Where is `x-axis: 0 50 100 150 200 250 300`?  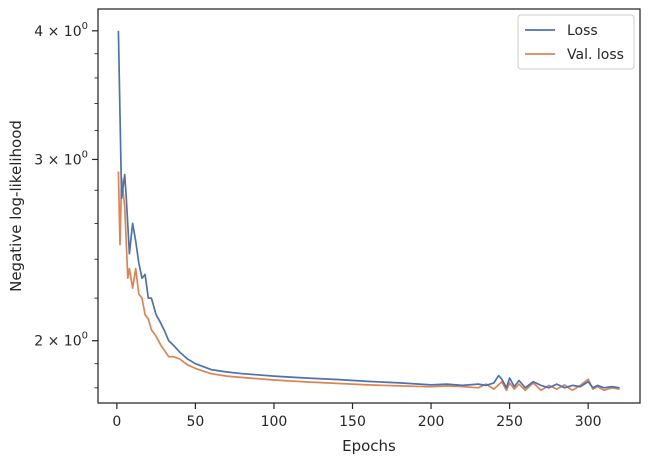 x-axis: 0 50 100 150 200 250 300 is located at coordinates (357, 416).